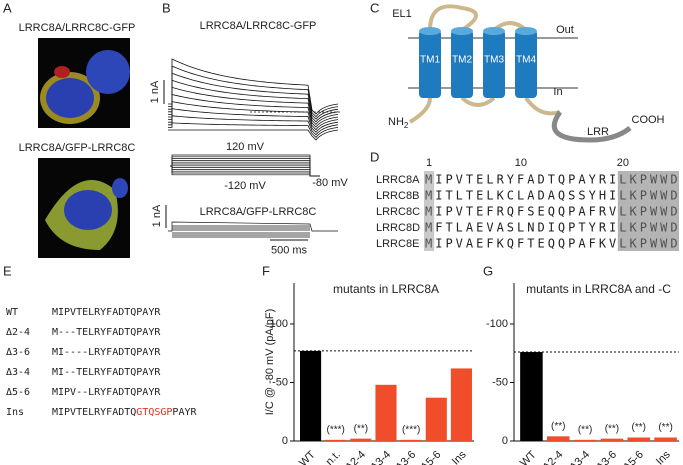 The width and height of the screenshot is (683, 465). What do you see at coordinates (398, 212) in the screenshot?
I see `protein-name: LRRC8C` at bounding box center [398, 212].